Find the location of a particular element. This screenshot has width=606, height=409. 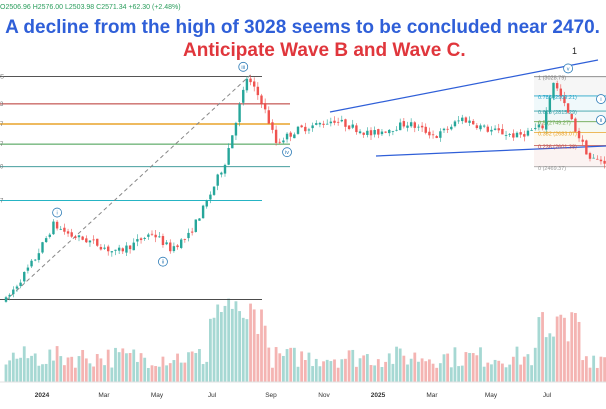

fib-zone is located at coordinates (570, 139).